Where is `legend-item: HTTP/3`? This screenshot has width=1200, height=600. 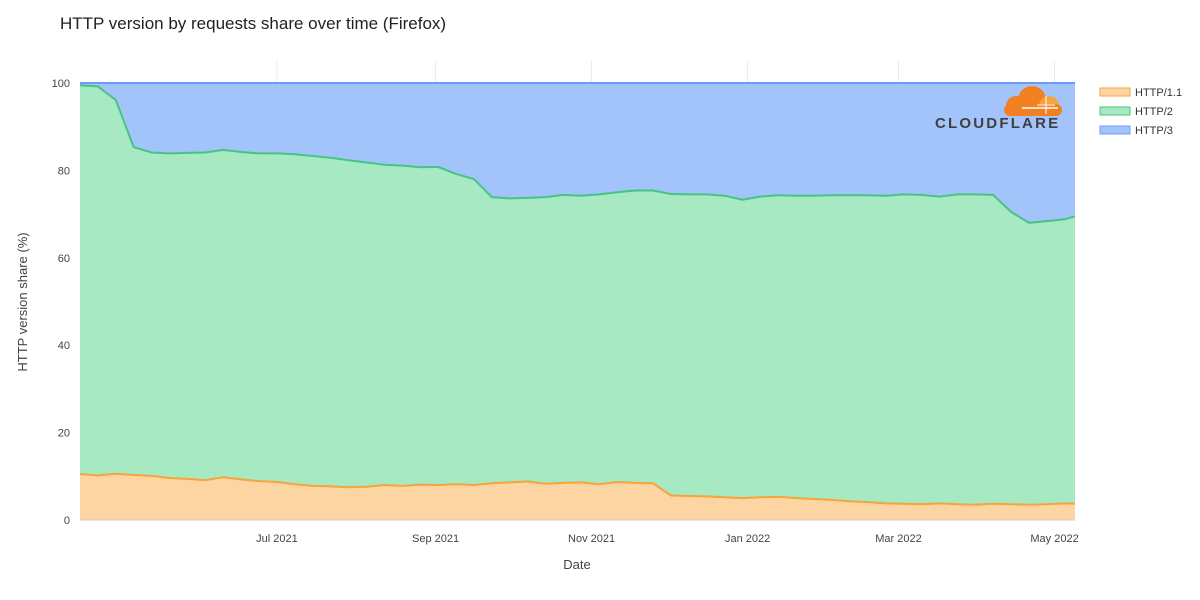 legend-item: HTTP/3 is located at coordinates (1136, 131).